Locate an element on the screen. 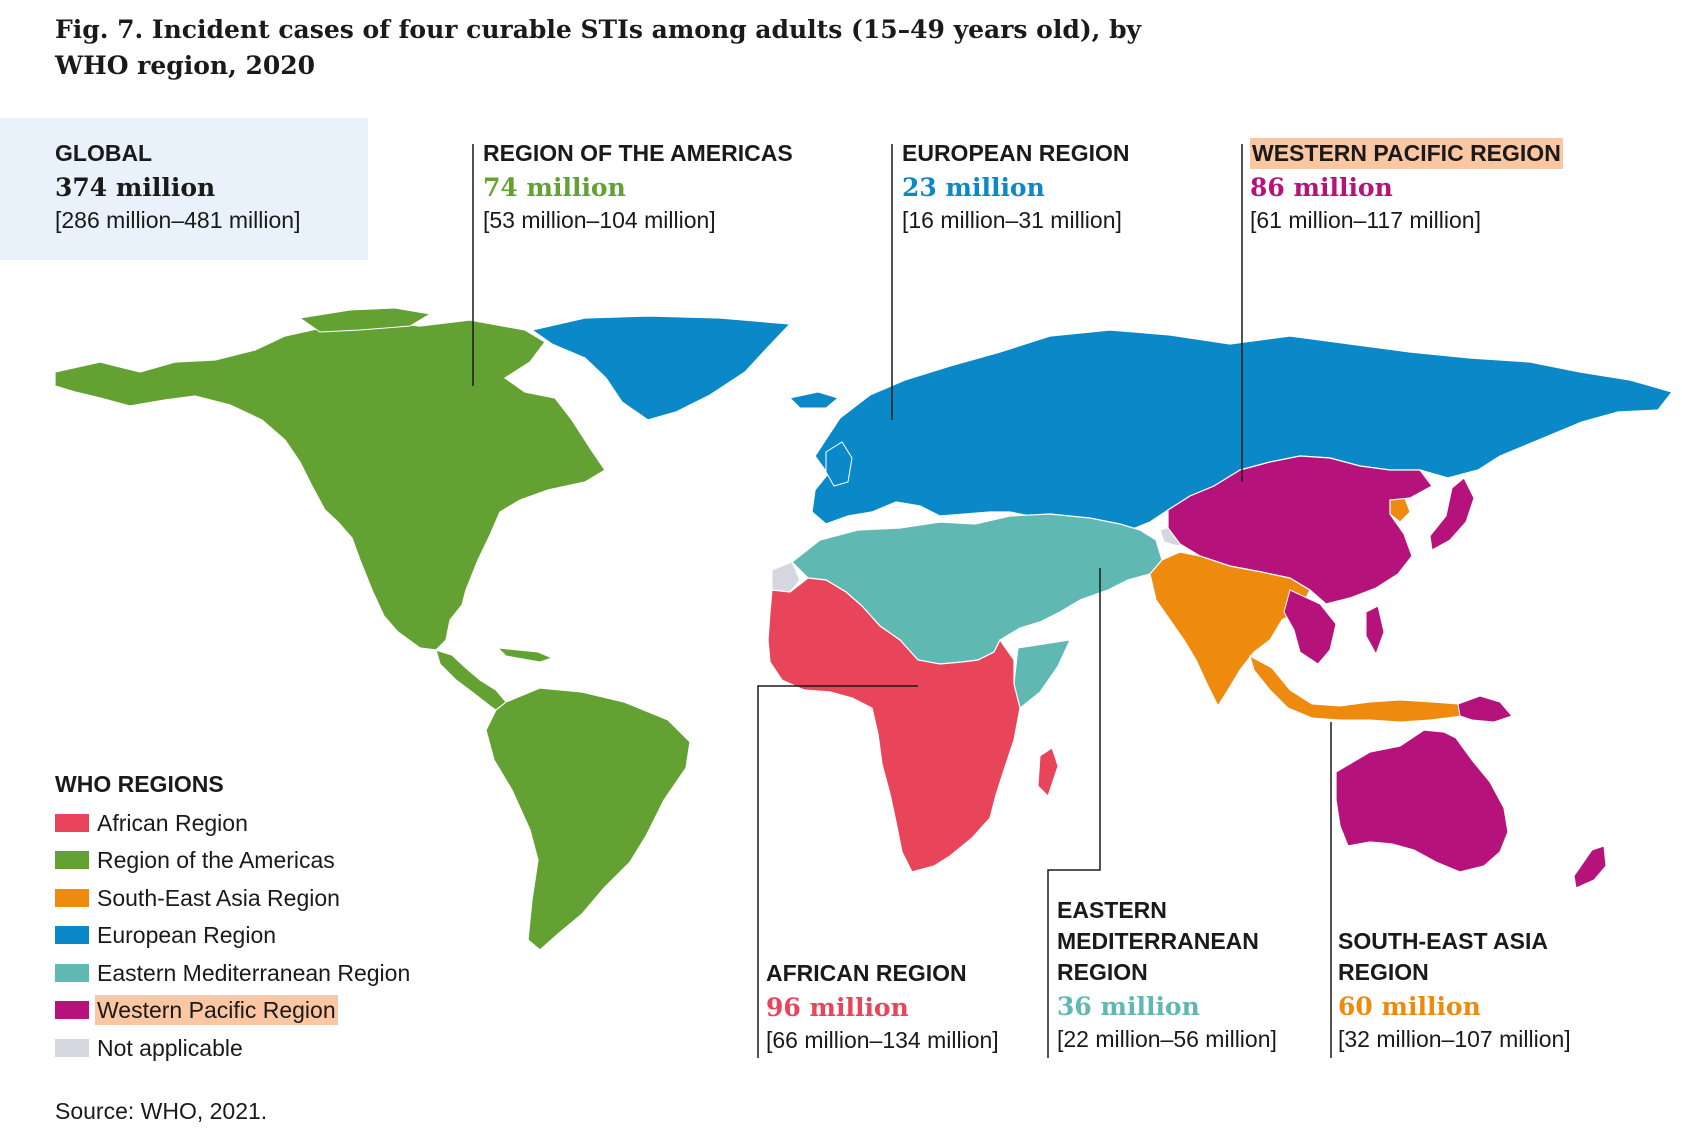 This screenshot has height=1132, width=1682. emr-label-line1: EASTERN is located at coordinates (1112, 910).